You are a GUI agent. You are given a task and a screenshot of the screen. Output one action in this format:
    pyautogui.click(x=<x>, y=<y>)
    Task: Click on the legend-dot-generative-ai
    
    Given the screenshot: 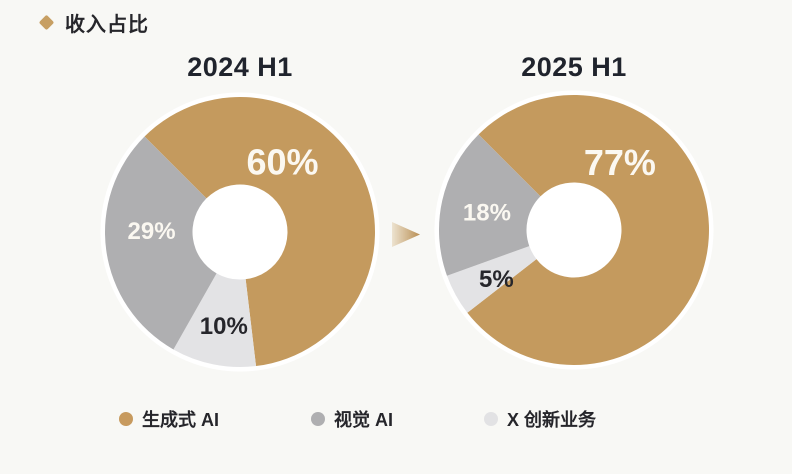 What is the action you would take?
    pyautogui.click(x=126, y=419)
    